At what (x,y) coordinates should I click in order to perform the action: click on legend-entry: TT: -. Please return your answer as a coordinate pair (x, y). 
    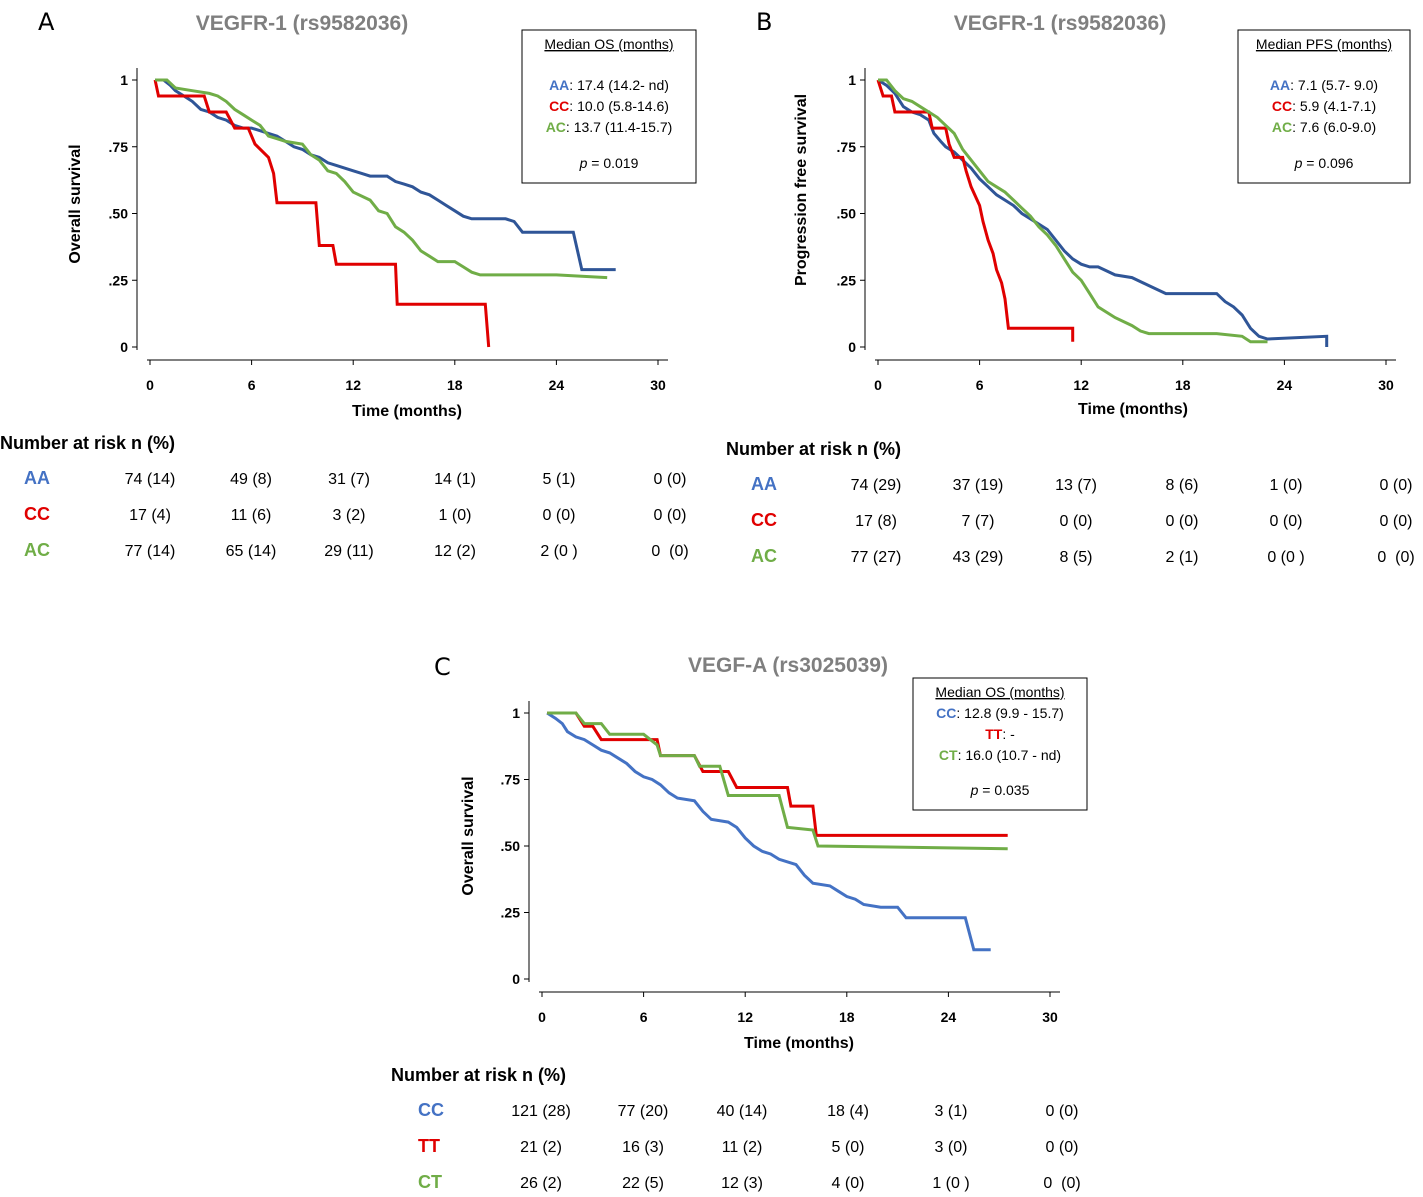
    Looking at the image, I should click on (1000, 734).